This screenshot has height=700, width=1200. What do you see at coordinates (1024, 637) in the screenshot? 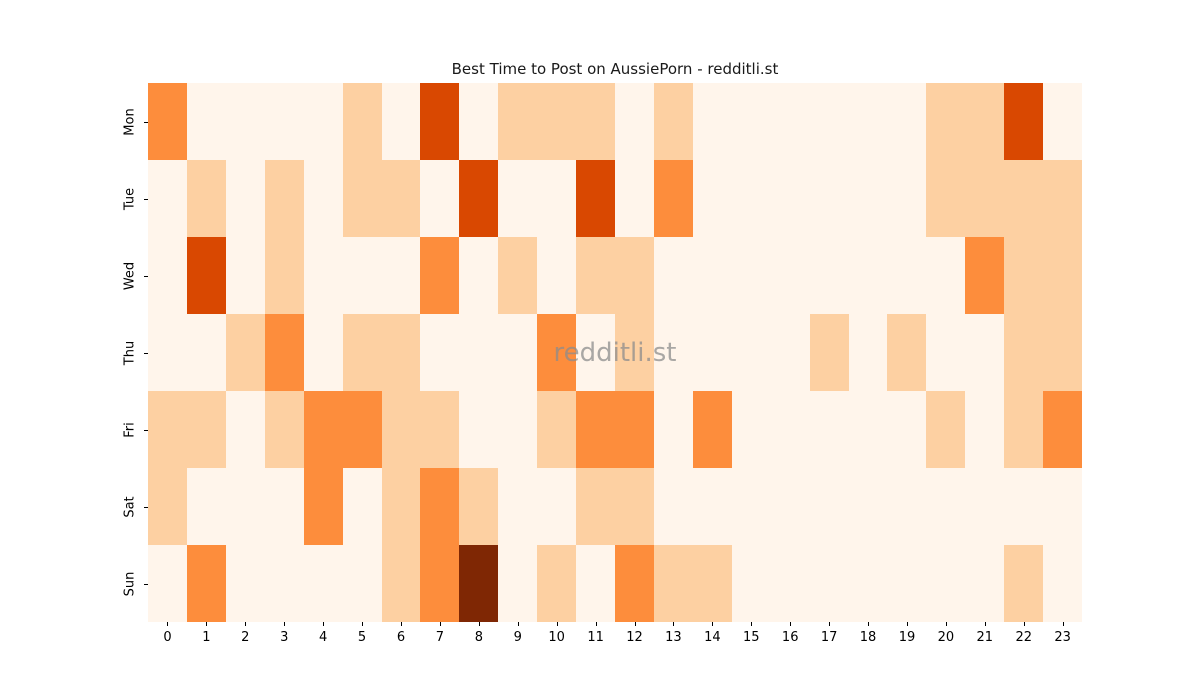
I see `x-tick-label: 22` at bounding box center [1024, 637].